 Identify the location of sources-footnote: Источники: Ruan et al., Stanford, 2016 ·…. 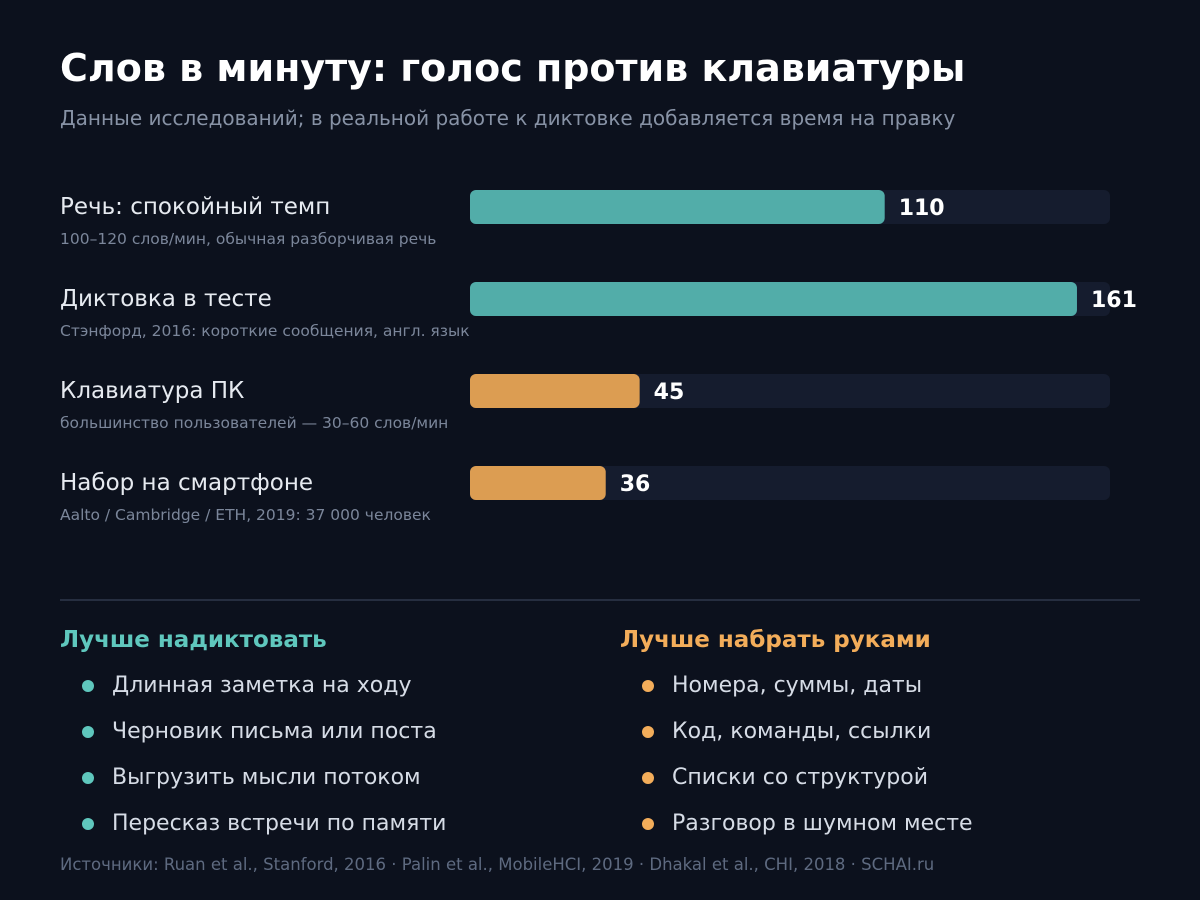
(497, 864).